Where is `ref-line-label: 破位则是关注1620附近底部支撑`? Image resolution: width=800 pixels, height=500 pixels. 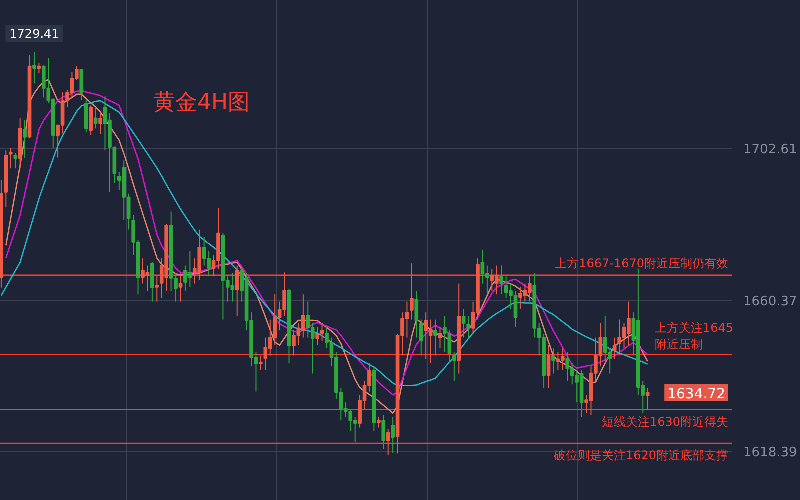 ref-line-label: 破位则是关注1620附近底部支撑 is located at coordinates (640, 455).